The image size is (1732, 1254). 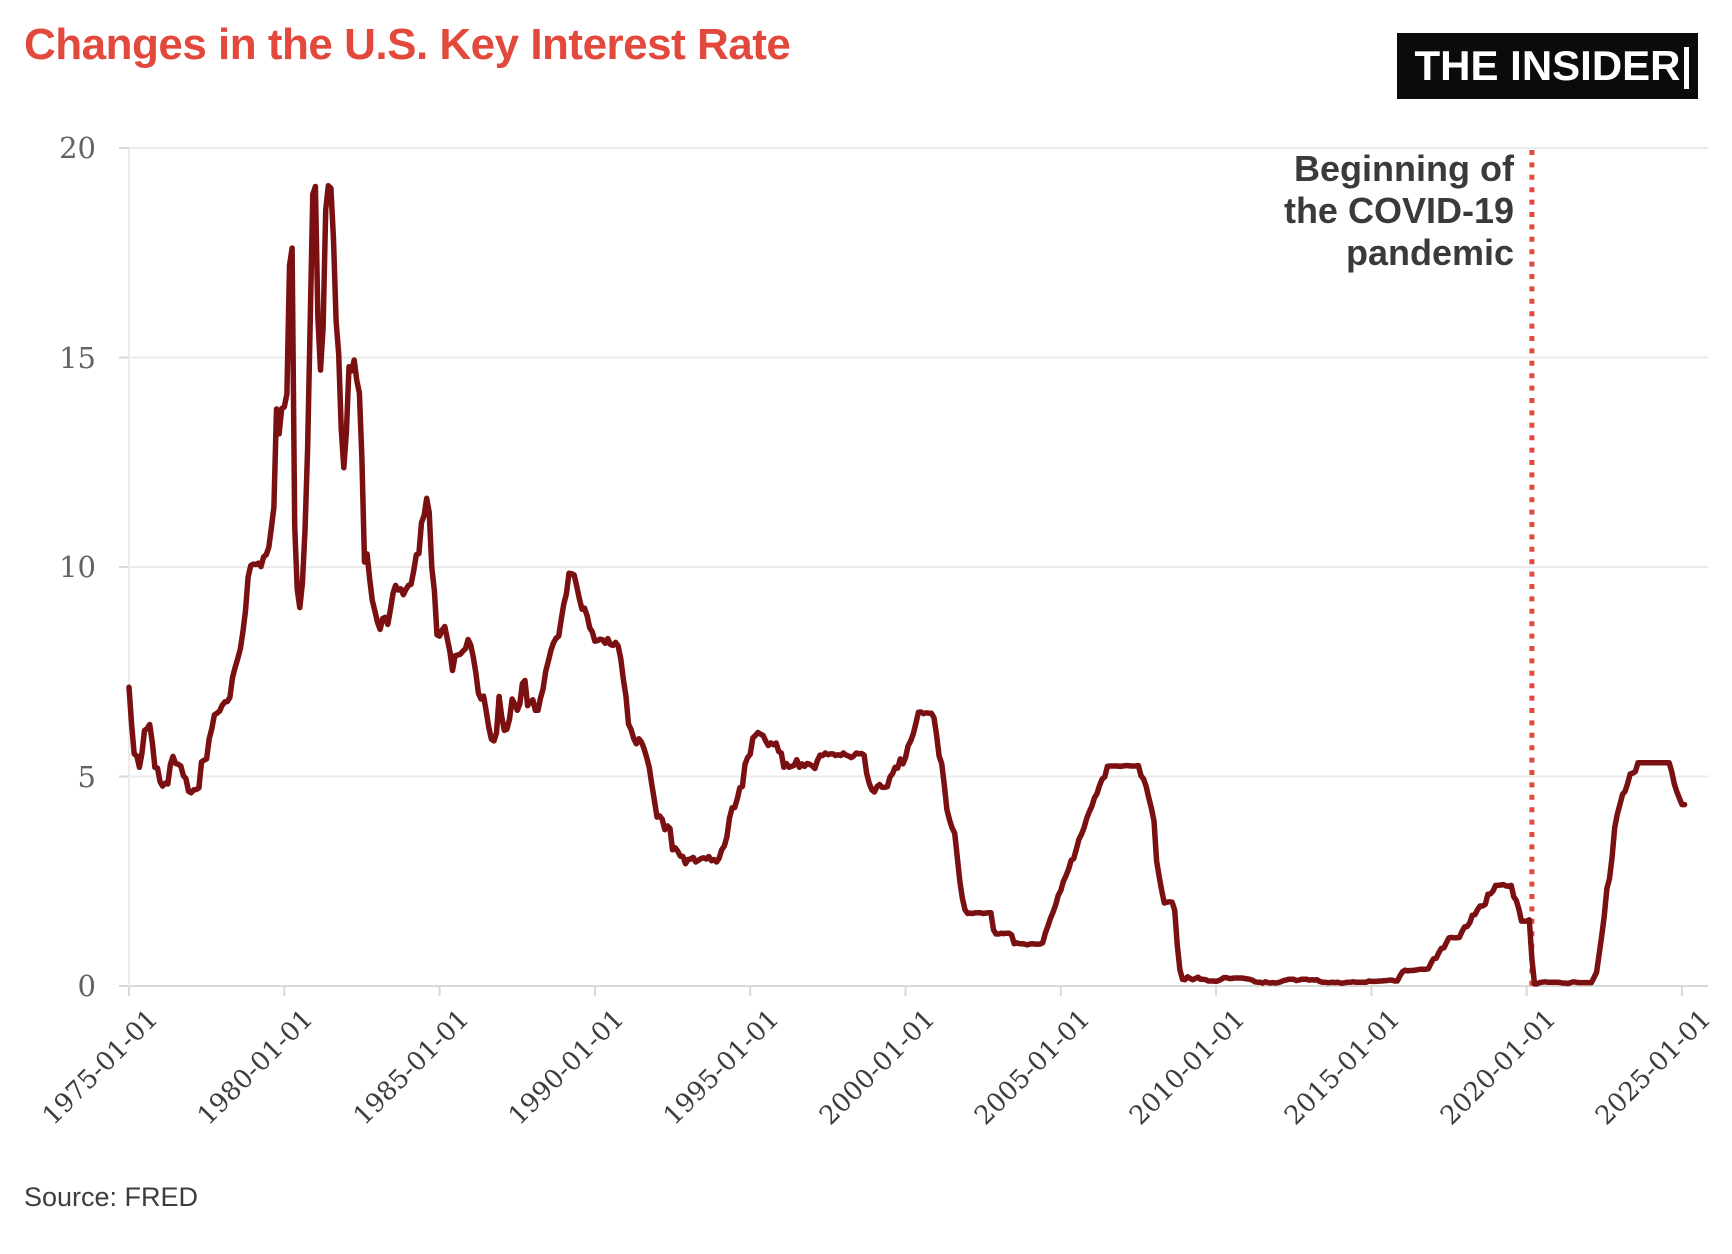 What do you see at coordinates (77, 567) in the screenshot?
I see `y-tick-label: 10` at bounding box center [77, 567].